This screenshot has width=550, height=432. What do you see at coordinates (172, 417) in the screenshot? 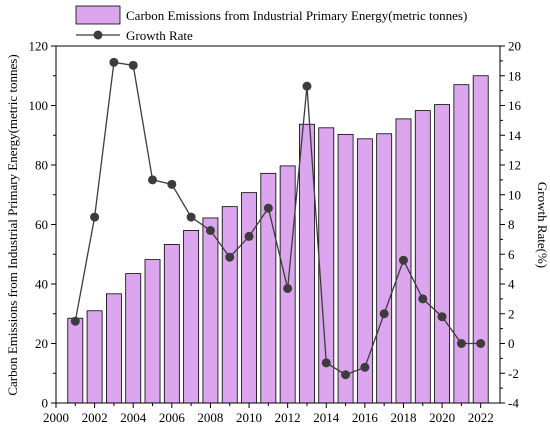
I see `x-tick-label-2006: 2006` at bounding box center [172, 417].